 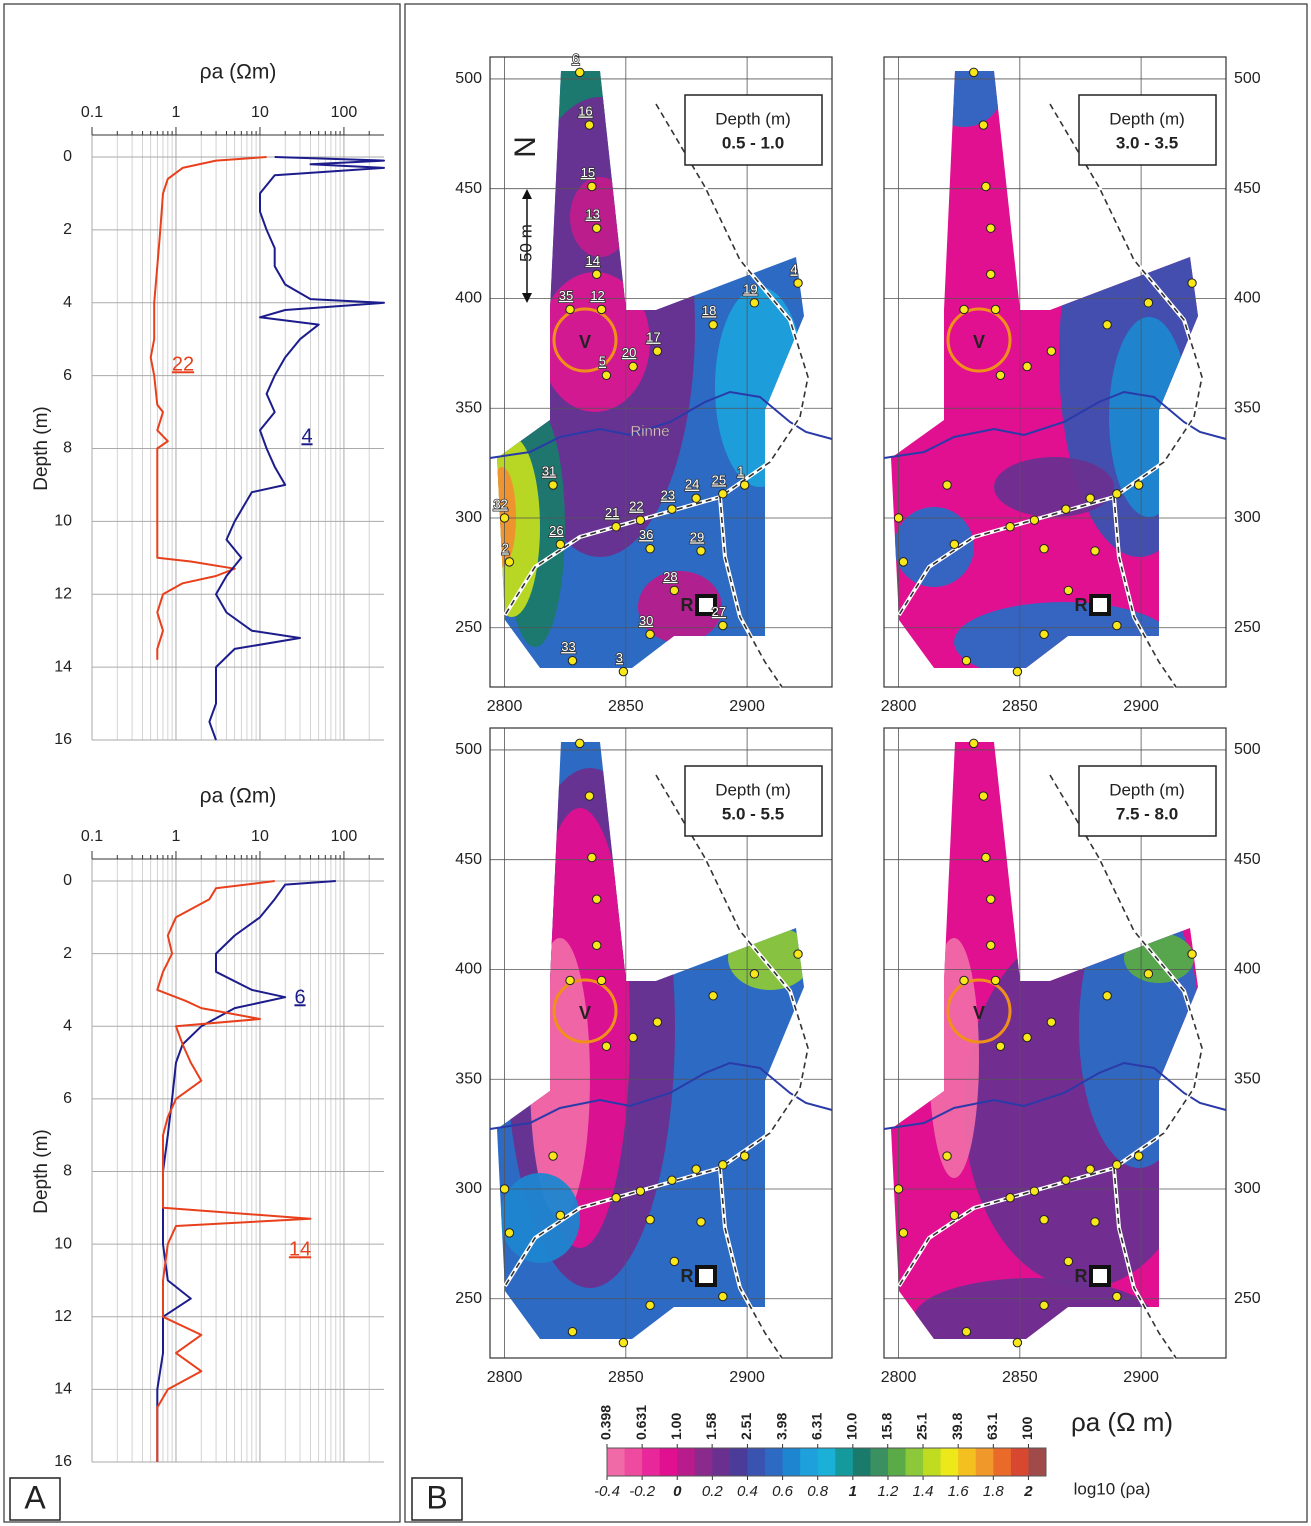 What do you see at coordinates (306, 436) in the screenshot?
I see `curve-label: 4` at bounding box center [306, 436].